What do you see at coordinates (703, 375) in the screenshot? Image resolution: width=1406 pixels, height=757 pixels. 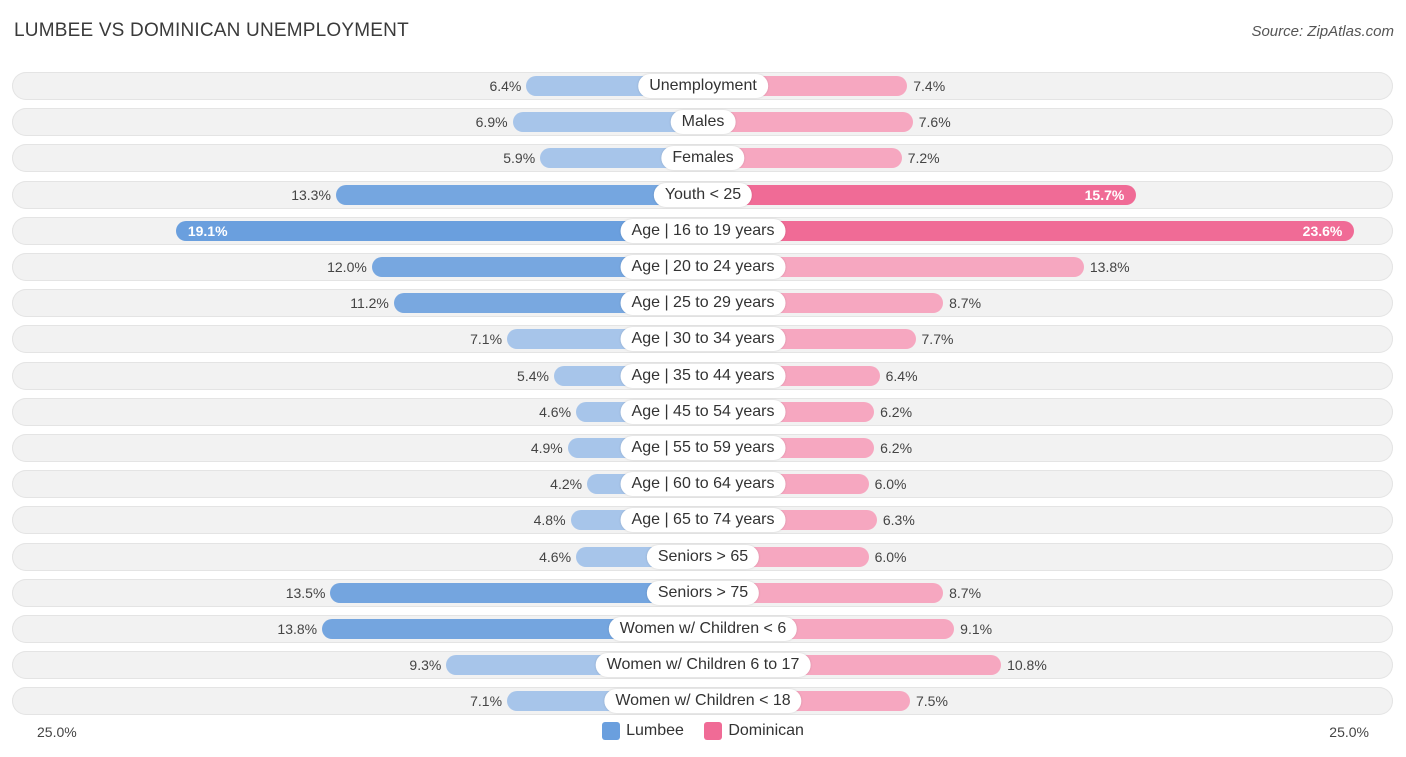 I see `category-label-age-35-to-44-years: Age | 35 to 44 years` at bounding box center [703, 375].